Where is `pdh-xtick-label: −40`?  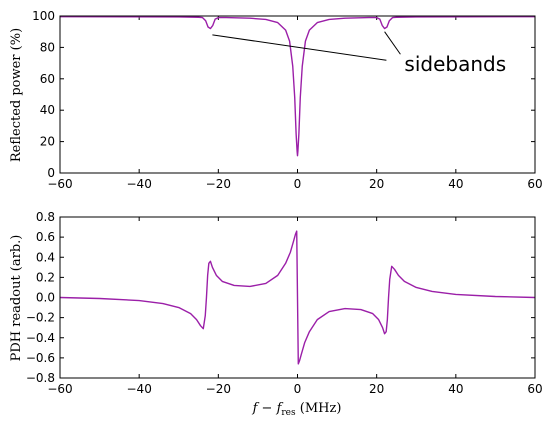 pdh-xtick-label: −40 is located at coordinates (139, 389).